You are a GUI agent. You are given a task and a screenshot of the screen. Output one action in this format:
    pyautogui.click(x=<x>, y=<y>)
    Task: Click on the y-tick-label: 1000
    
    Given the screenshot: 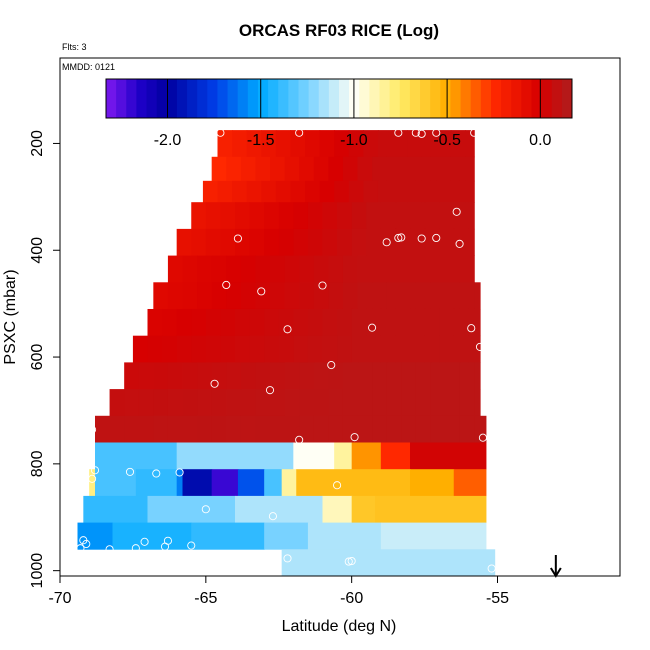 What is the action you would take?
    pyautogui.click(x=37, y=571)
    